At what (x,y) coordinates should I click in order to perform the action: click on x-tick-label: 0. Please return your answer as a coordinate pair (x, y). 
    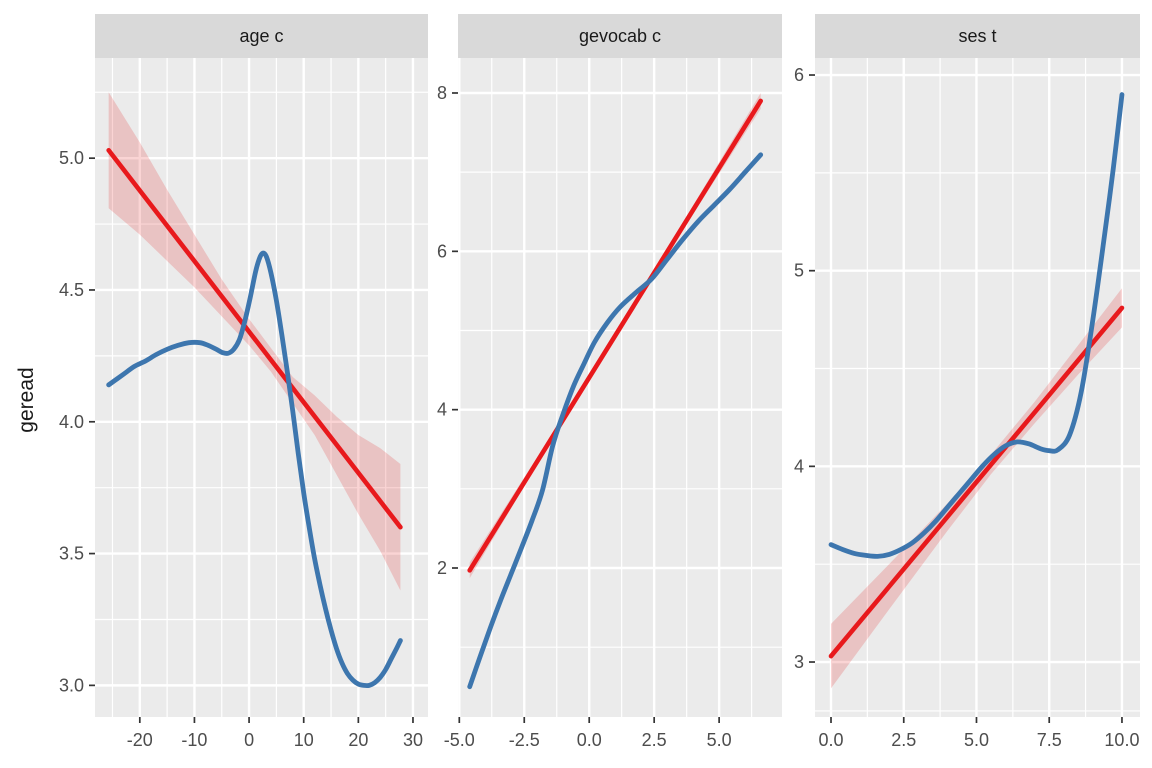
    Looking at the image, I should click on (249, 740).